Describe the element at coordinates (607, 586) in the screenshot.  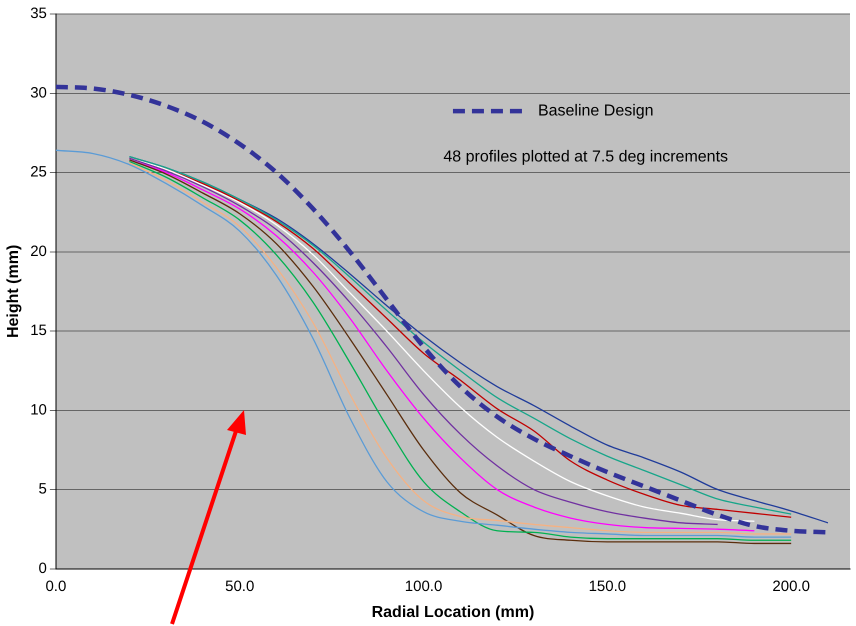
I see `x-tick-label: 150.0` at that location.